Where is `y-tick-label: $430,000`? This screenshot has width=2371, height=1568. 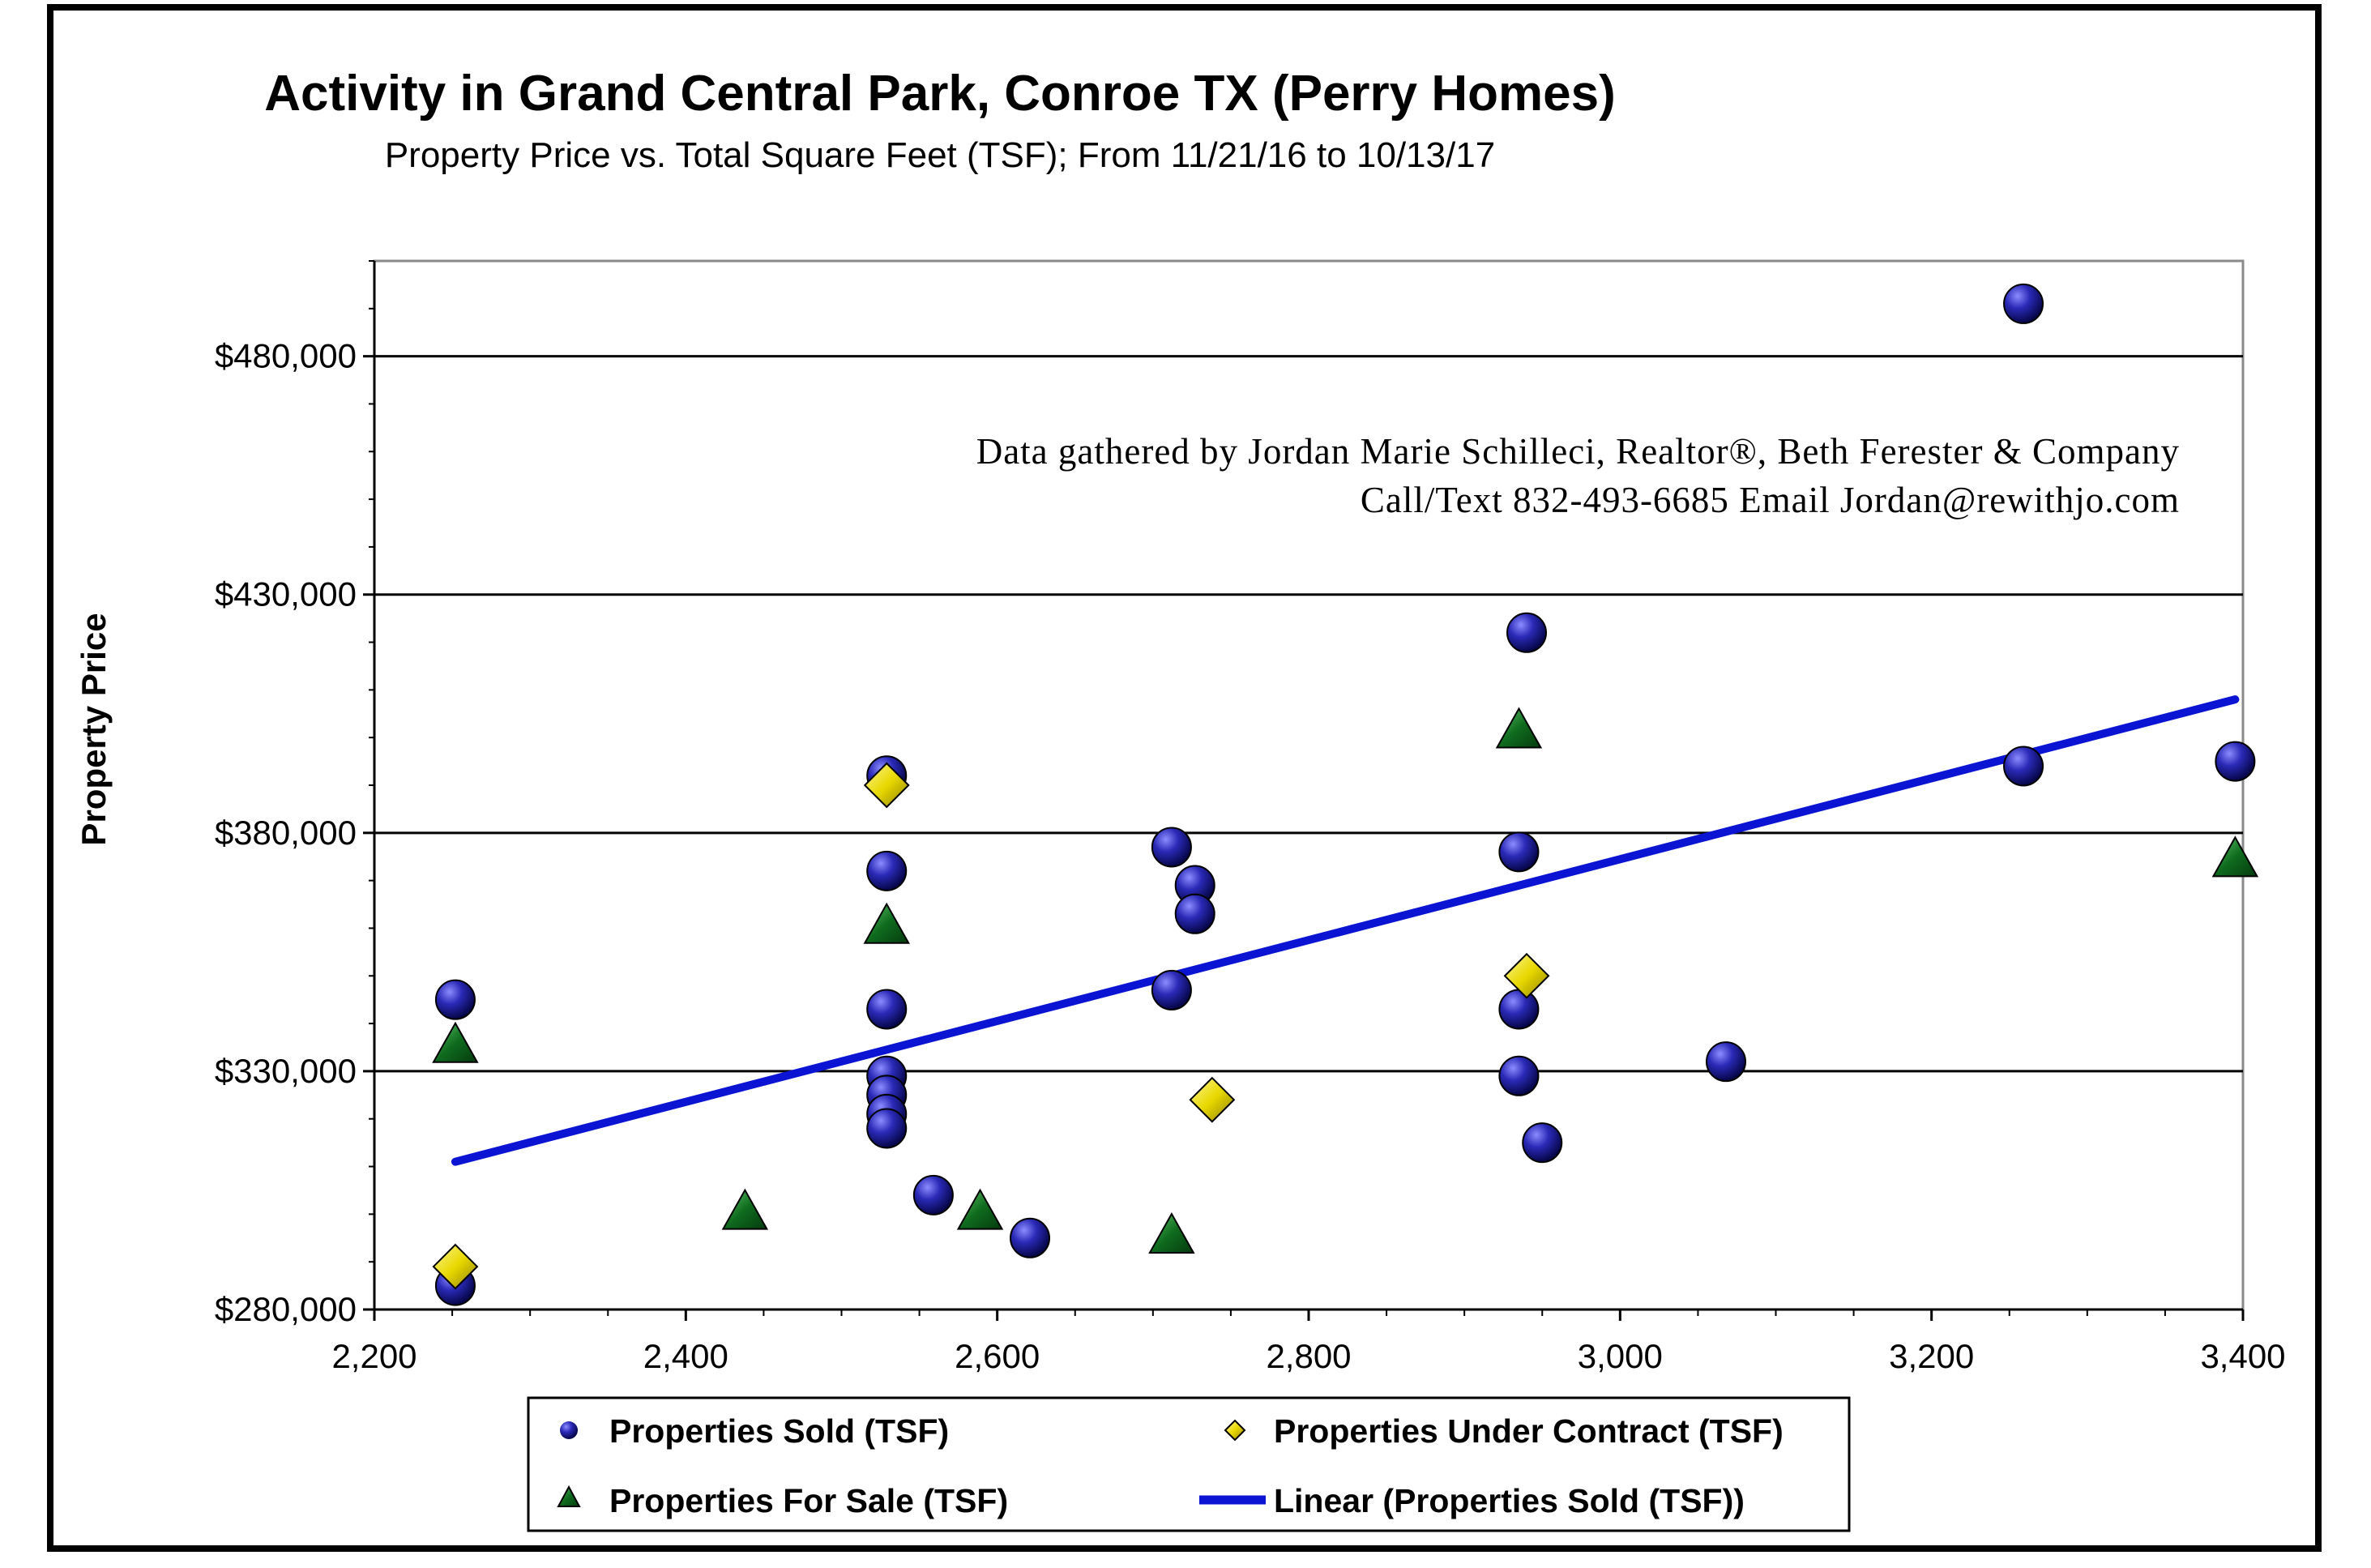 y-tick-label: $430,000 is located at coordinates (286, 594).